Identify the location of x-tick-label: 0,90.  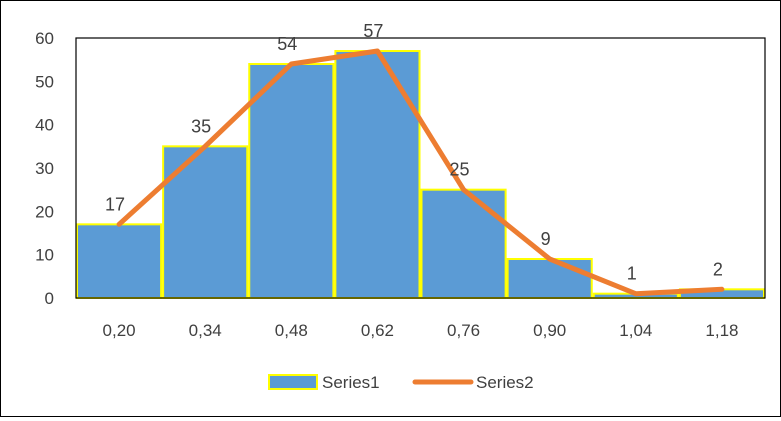
(549, 330).